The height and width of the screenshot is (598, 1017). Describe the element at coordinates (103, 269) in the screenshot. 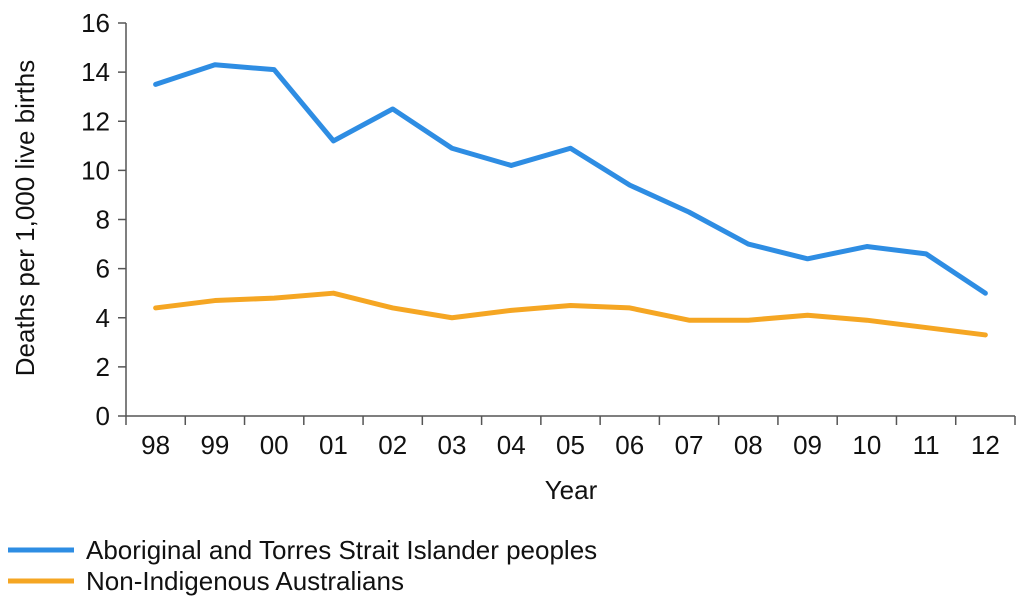

I see `y-tick-label: 6` at that location.